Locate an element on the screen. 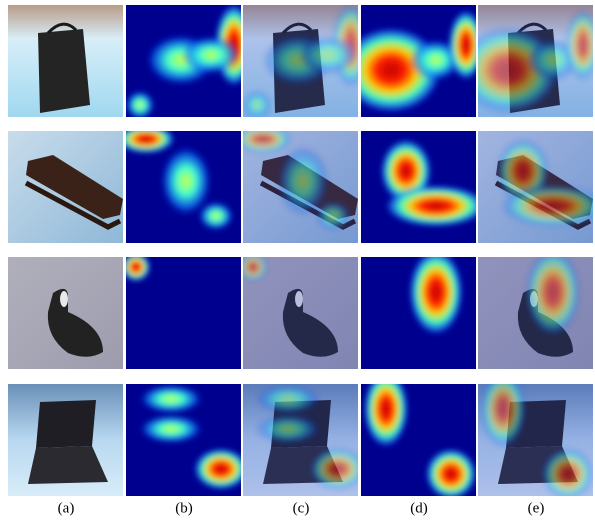  caption: (e) is located at coordinates (536, 508).